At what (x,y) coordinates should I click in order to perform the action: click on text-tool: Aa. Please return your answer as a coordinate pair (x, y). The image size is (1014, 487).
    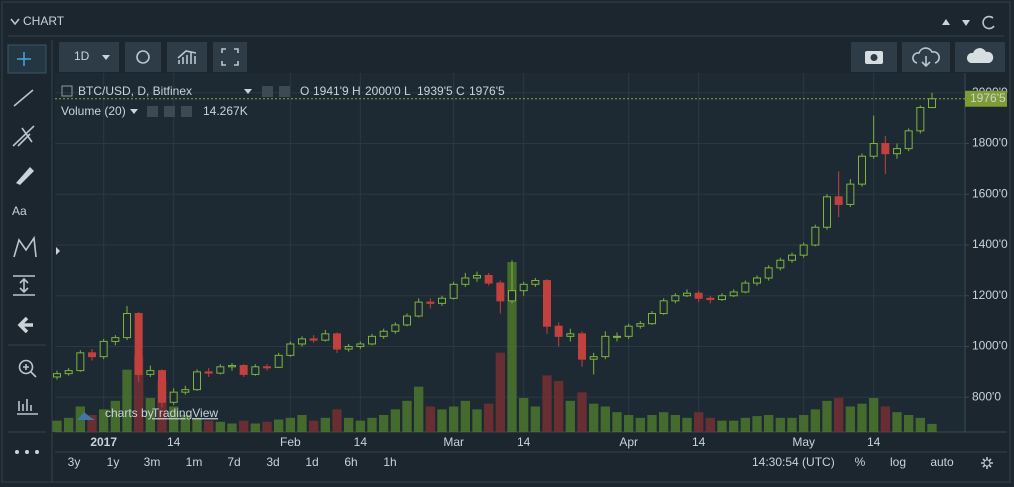
    Looking at the image, I should click on (19, 211).